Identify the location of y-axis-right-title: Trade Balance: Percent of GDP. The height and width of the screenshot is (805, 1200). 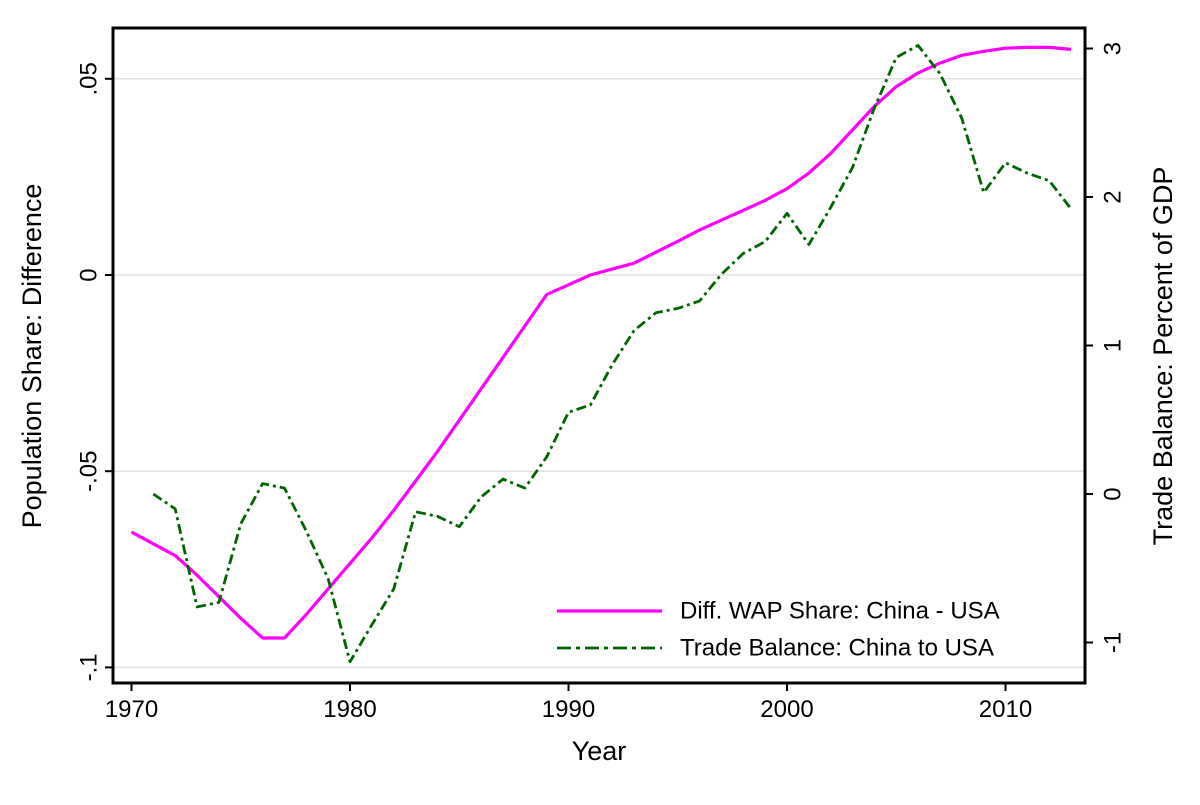
(1163, 356).